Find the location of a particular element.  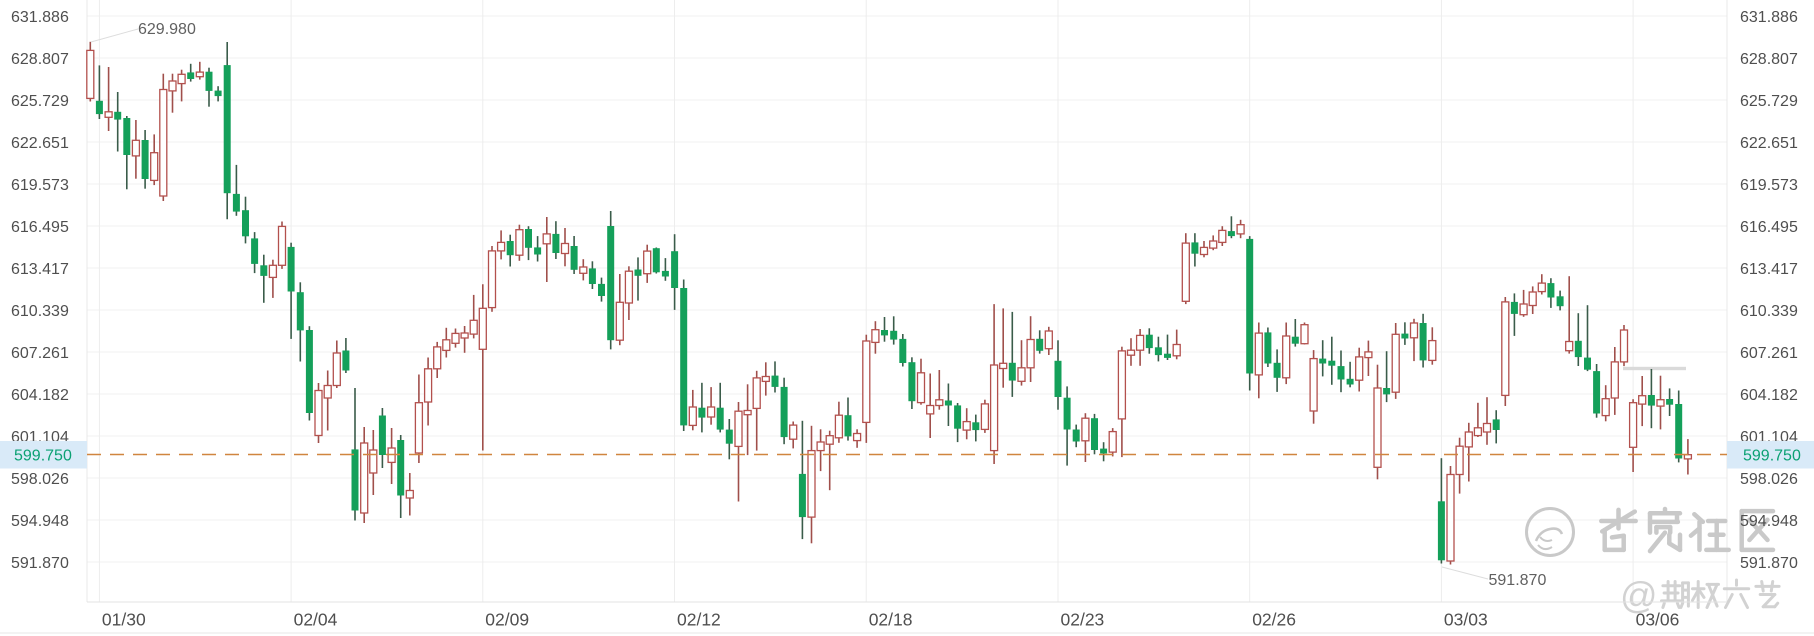

svg-text: 02/23 is located at coordinates (1083, 620).